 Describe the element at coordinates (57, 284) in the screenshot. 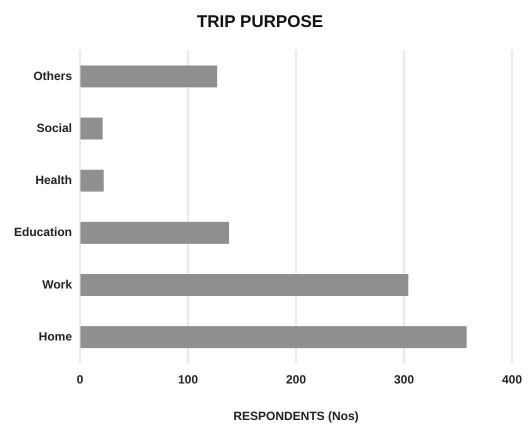

I see `y-tick-label: Work` at that location.